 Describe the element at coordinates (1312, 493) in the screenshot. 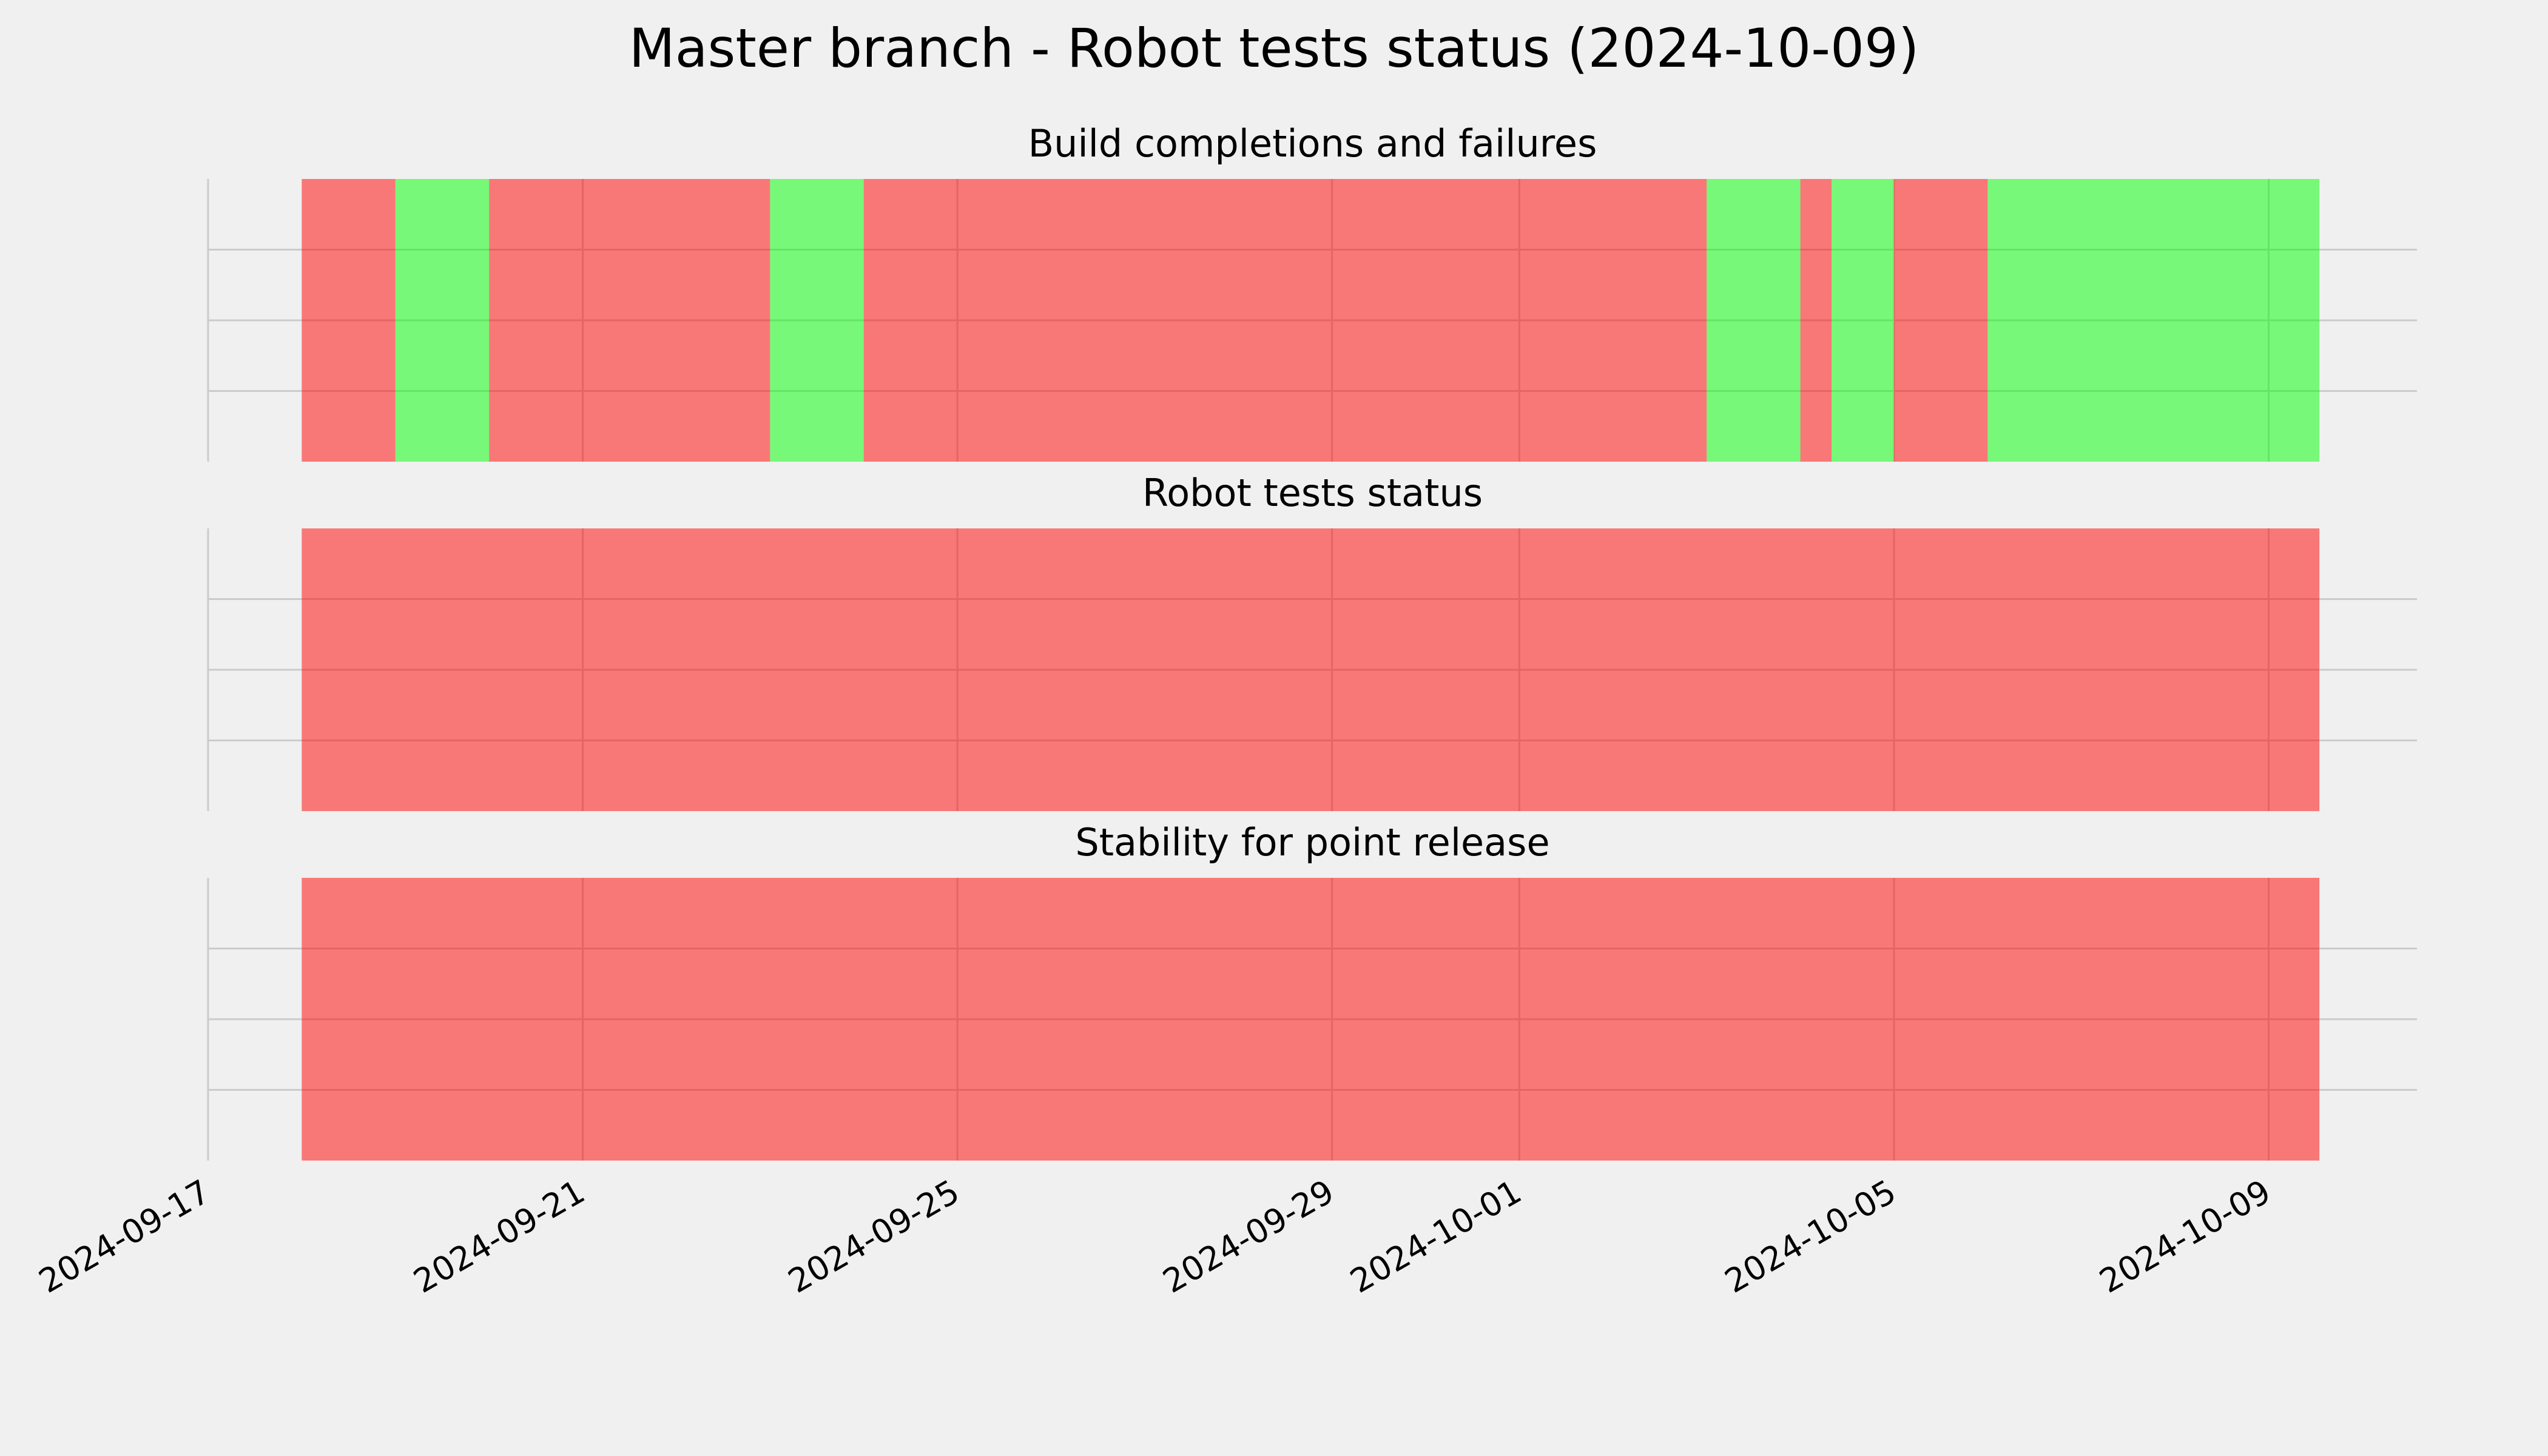

I see `panel-title: Robot tests status` at that location.